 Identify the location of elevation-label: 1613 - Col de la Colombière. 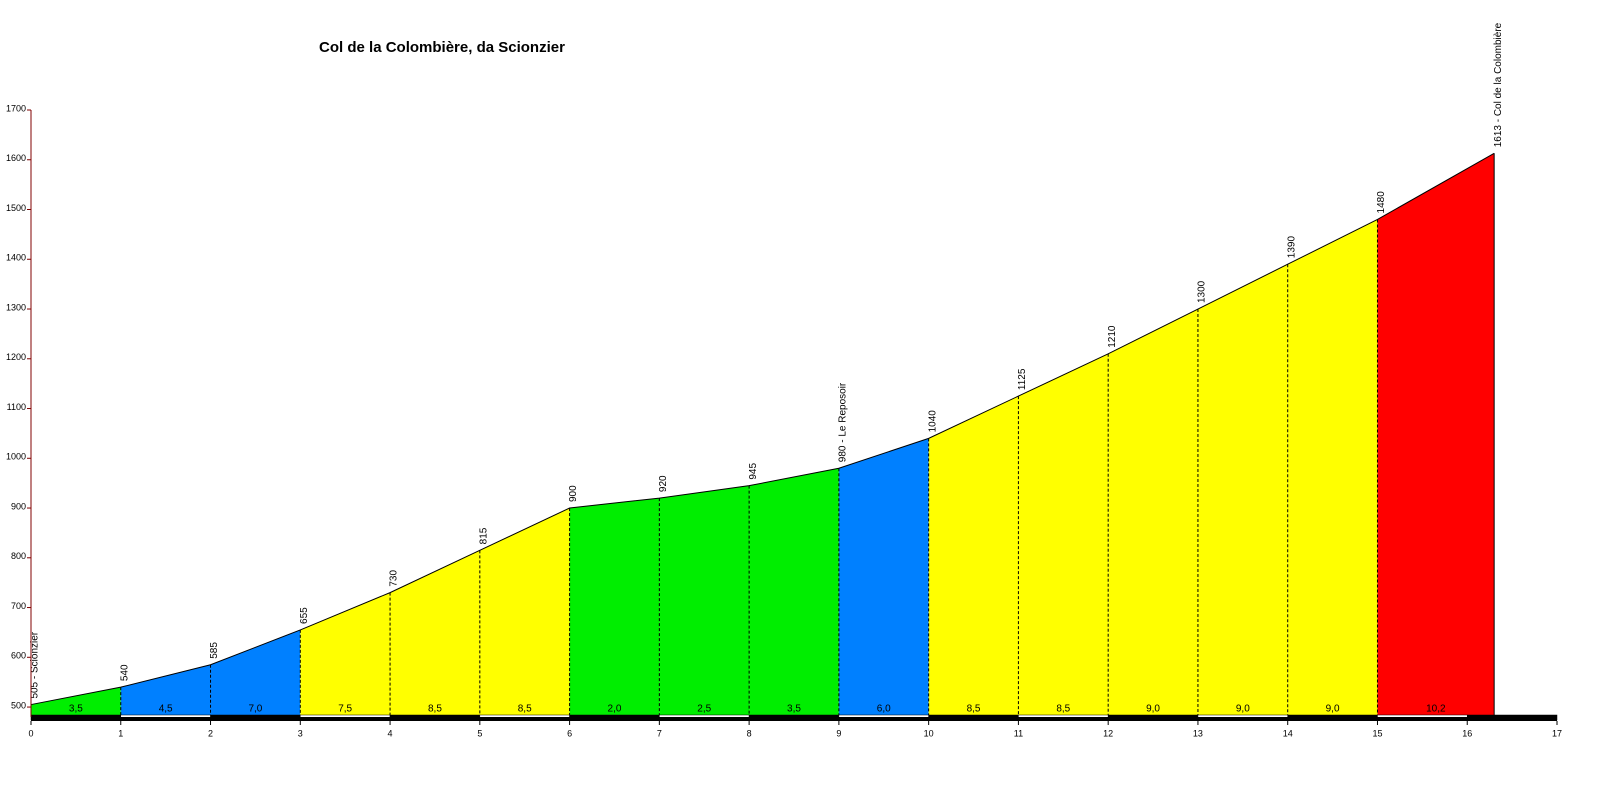
(1498, 84).